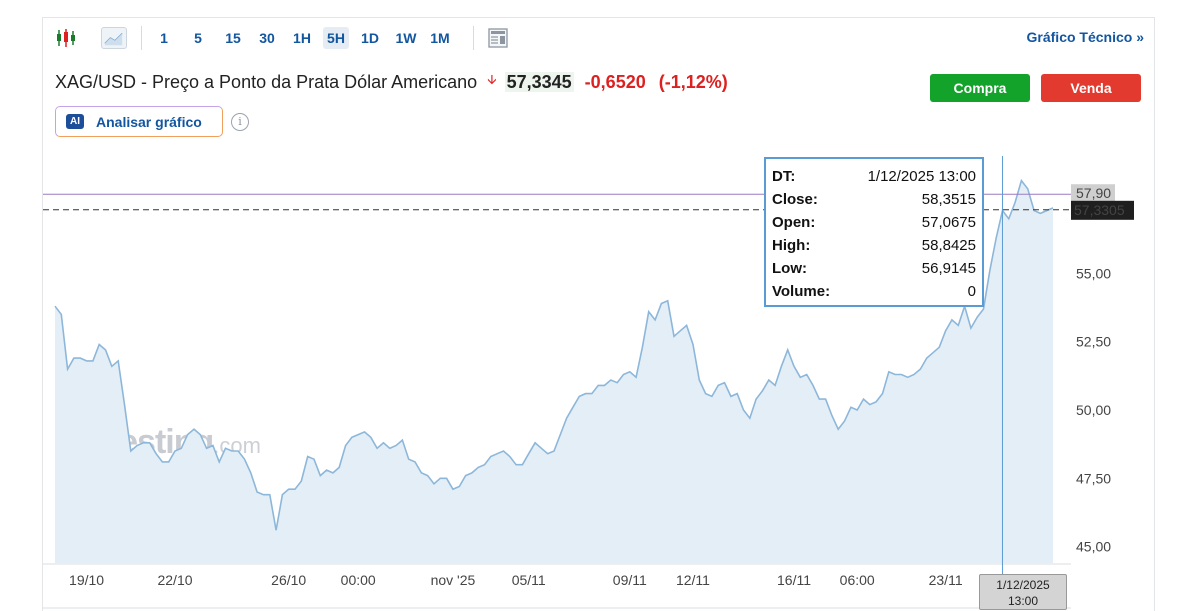  I want to click on x-tick-label: 26/10, so click(288, 580).